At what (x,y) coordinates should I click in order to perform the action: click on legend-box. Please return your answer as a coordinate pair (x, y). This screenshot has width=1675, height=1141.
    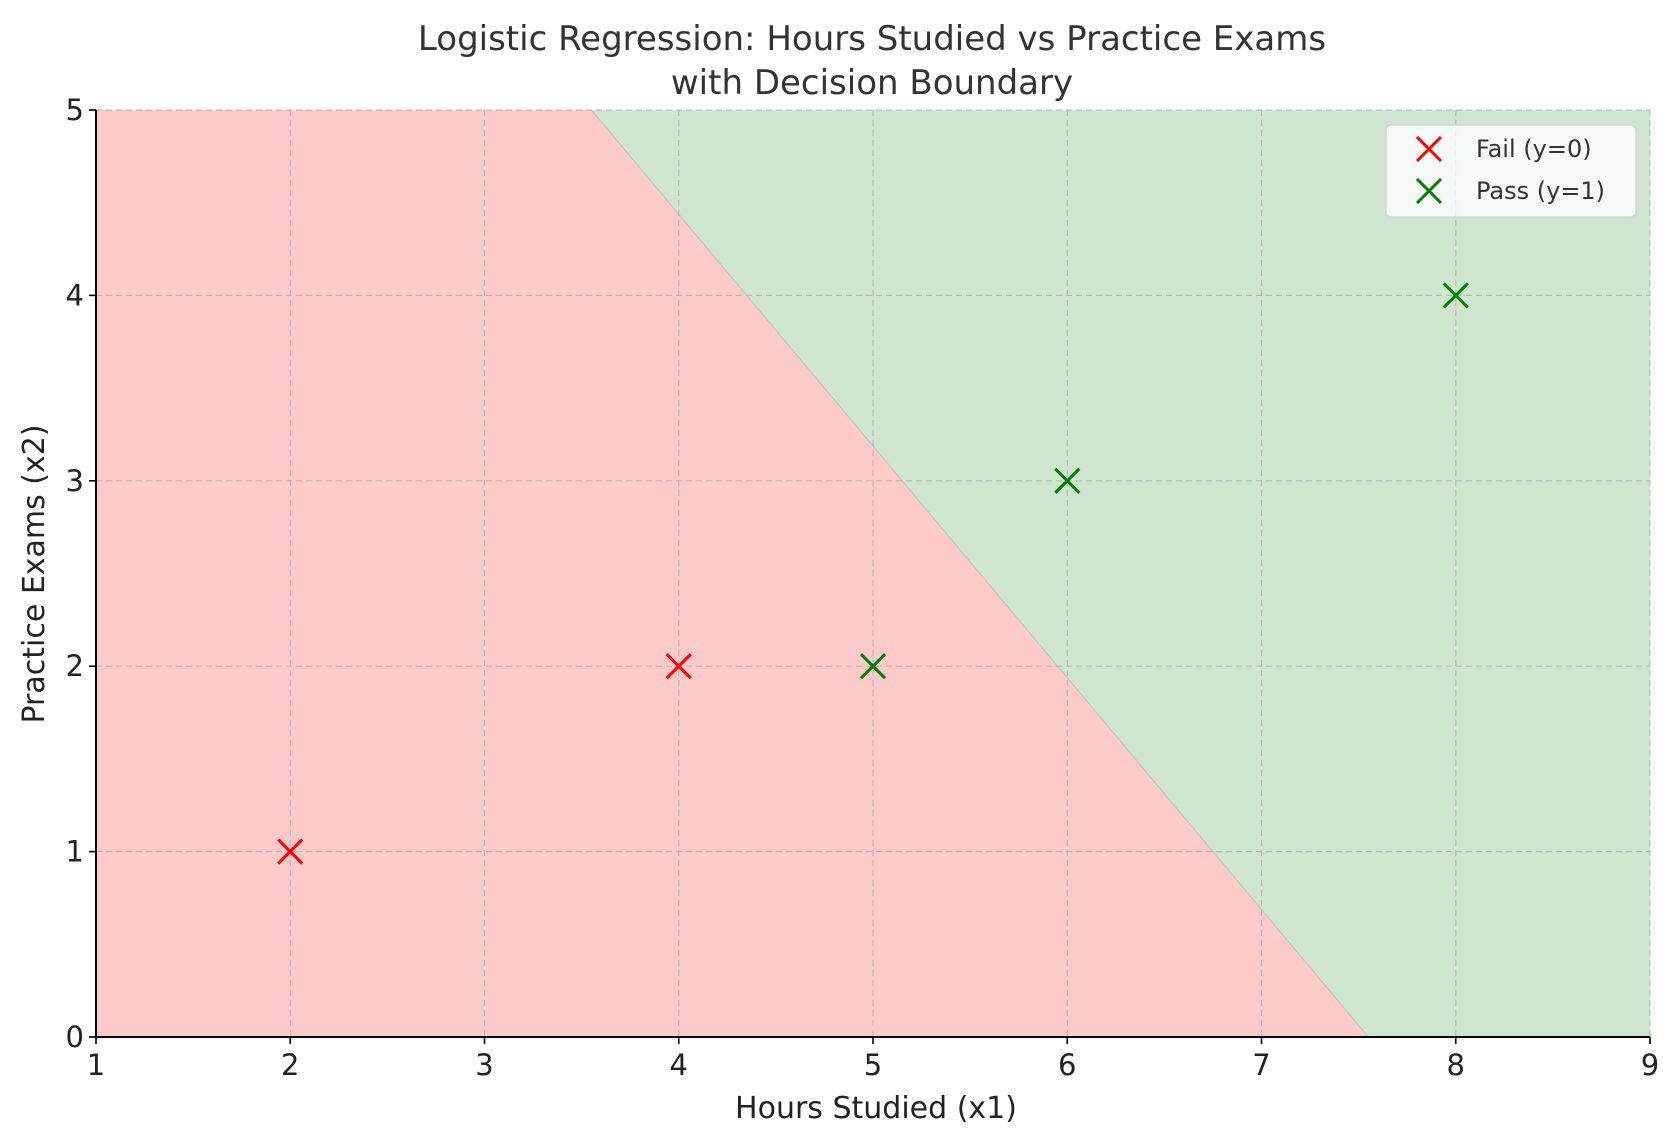
    Looking at the image, I should click on (1511, 171).